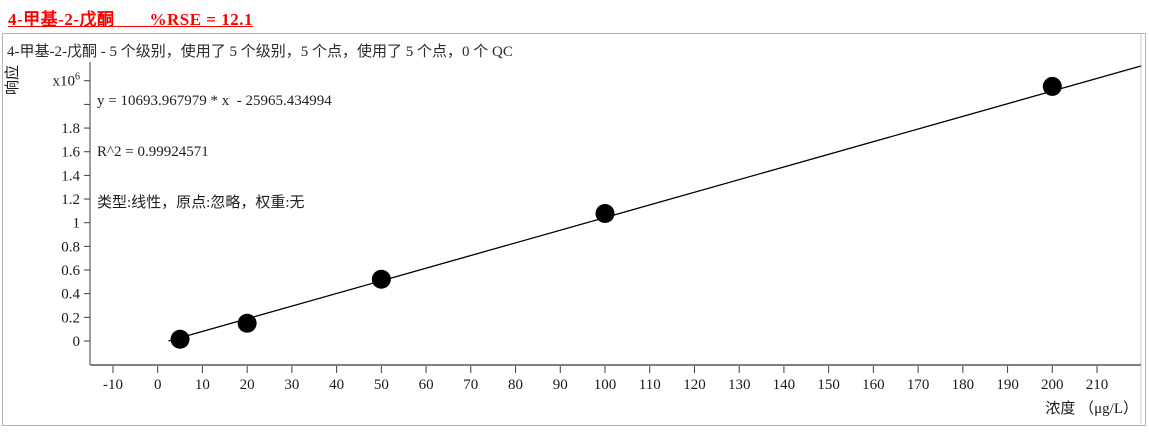 This screenshot has height=436, width=1149. What do you see at coordinates (1097, 385) in the screenshot?
I see `x-tick-label: 210` at bounding box center [1097, 385].